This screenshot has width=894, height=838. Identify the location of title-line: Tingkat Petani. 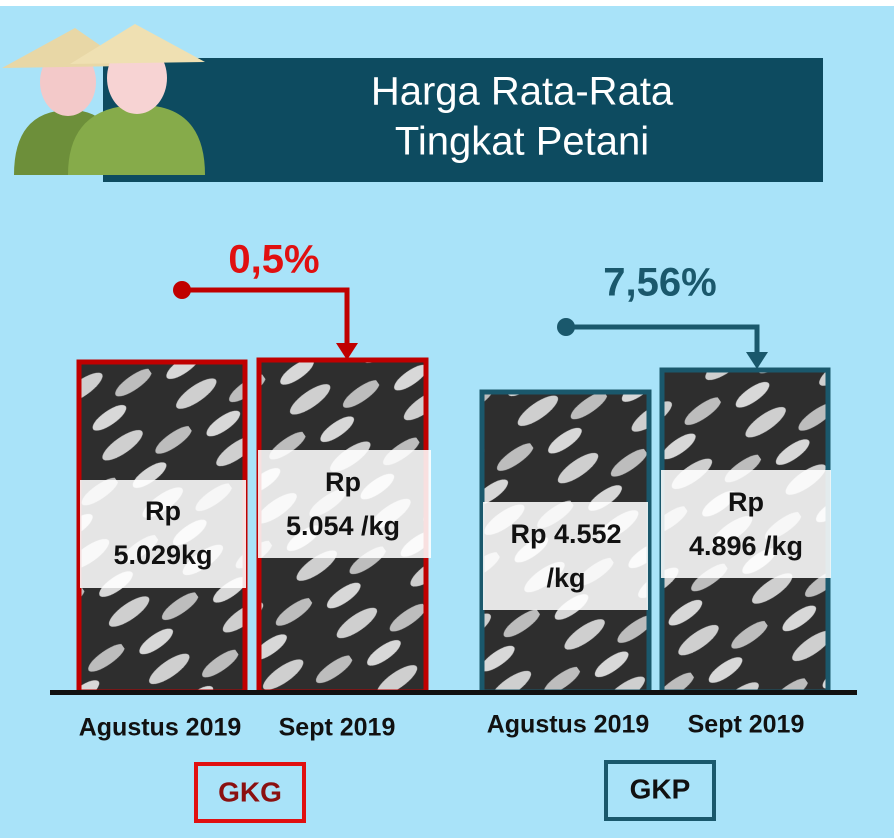
(522, 142).